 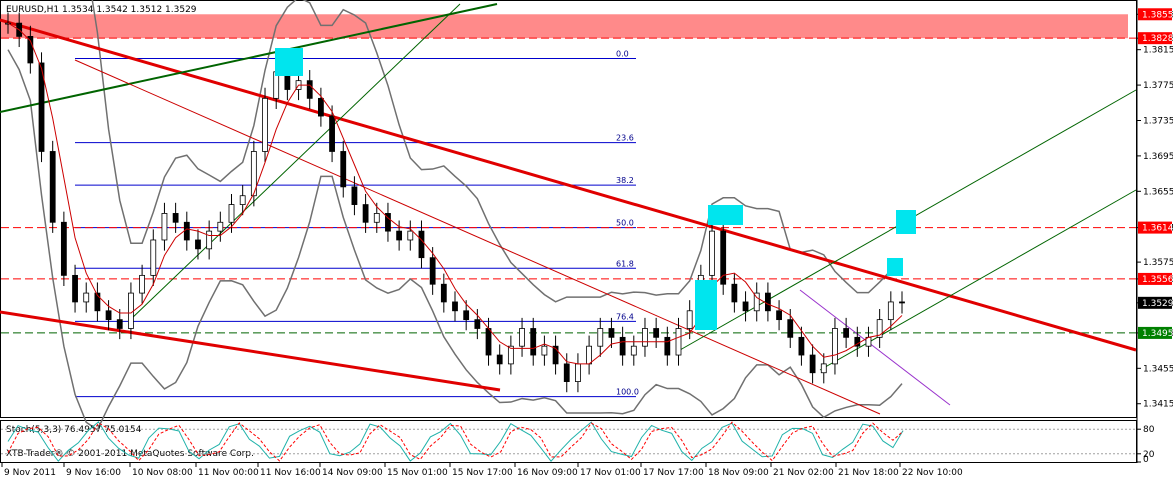 I want to click on time-tick-label-13: 21 Nov 18:00, so click(x=868, y=473).